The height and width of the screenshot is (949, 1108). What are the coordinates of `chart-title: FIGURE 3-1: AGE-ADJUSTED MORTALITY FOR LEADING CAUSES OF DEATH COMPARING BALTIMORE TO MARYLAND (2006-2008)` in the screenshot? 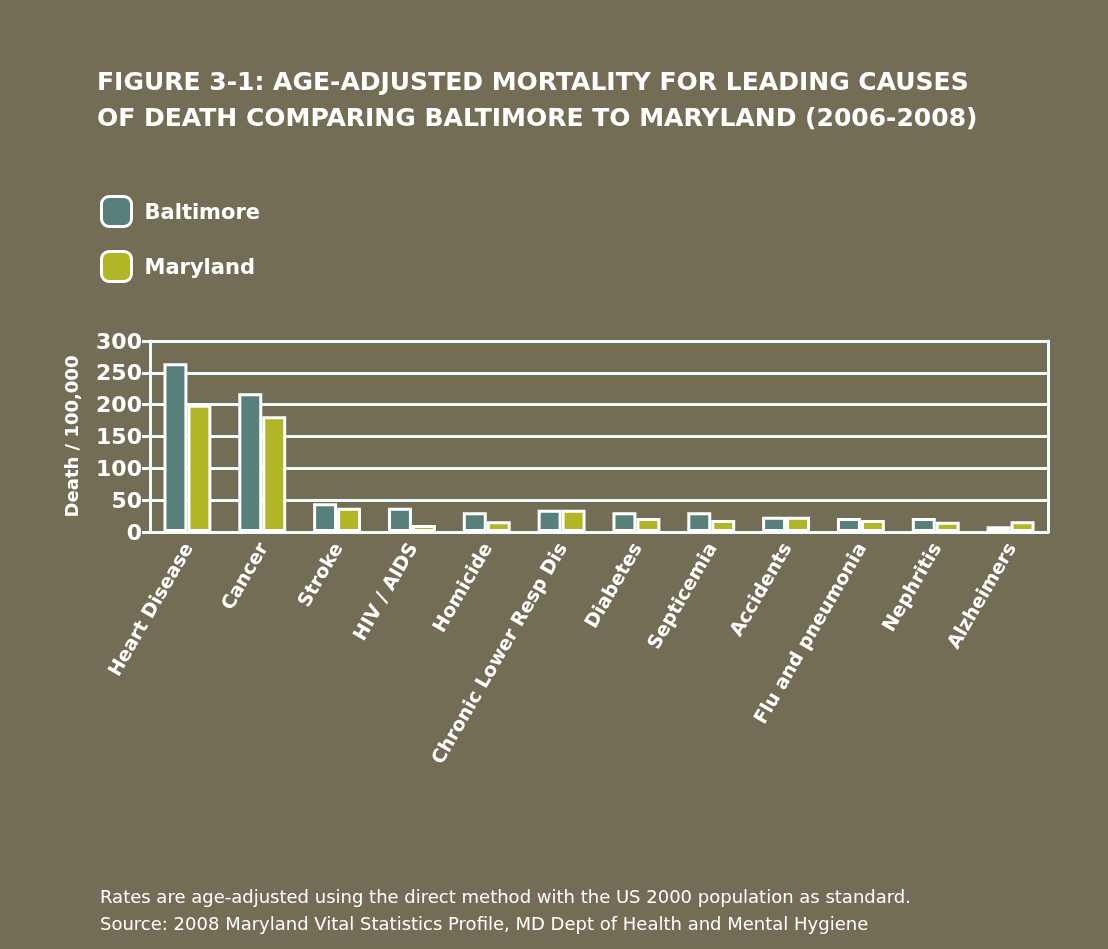 It's located at (537, 99).